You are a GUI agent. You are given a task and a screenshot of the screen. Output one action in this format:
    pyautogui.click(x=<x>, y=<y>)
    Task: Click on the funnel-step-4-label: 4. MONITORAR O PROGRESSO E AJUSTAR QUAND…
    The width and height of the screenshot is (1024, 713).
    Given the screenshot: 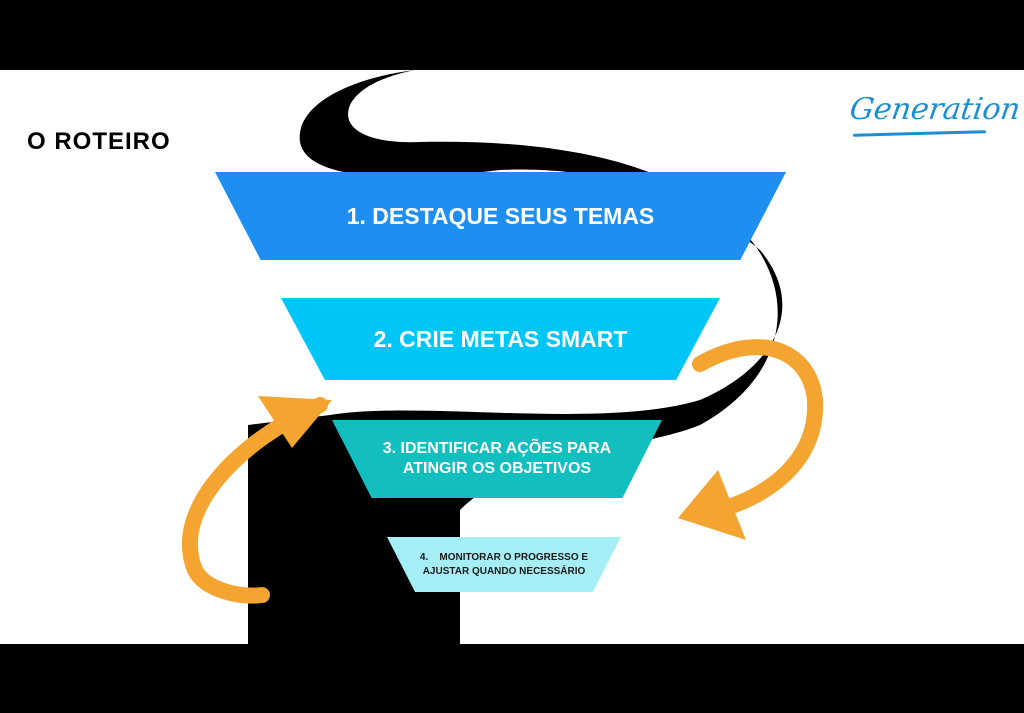 What is the action you would take?
    pyautogui.click(x=505, y=564)
    